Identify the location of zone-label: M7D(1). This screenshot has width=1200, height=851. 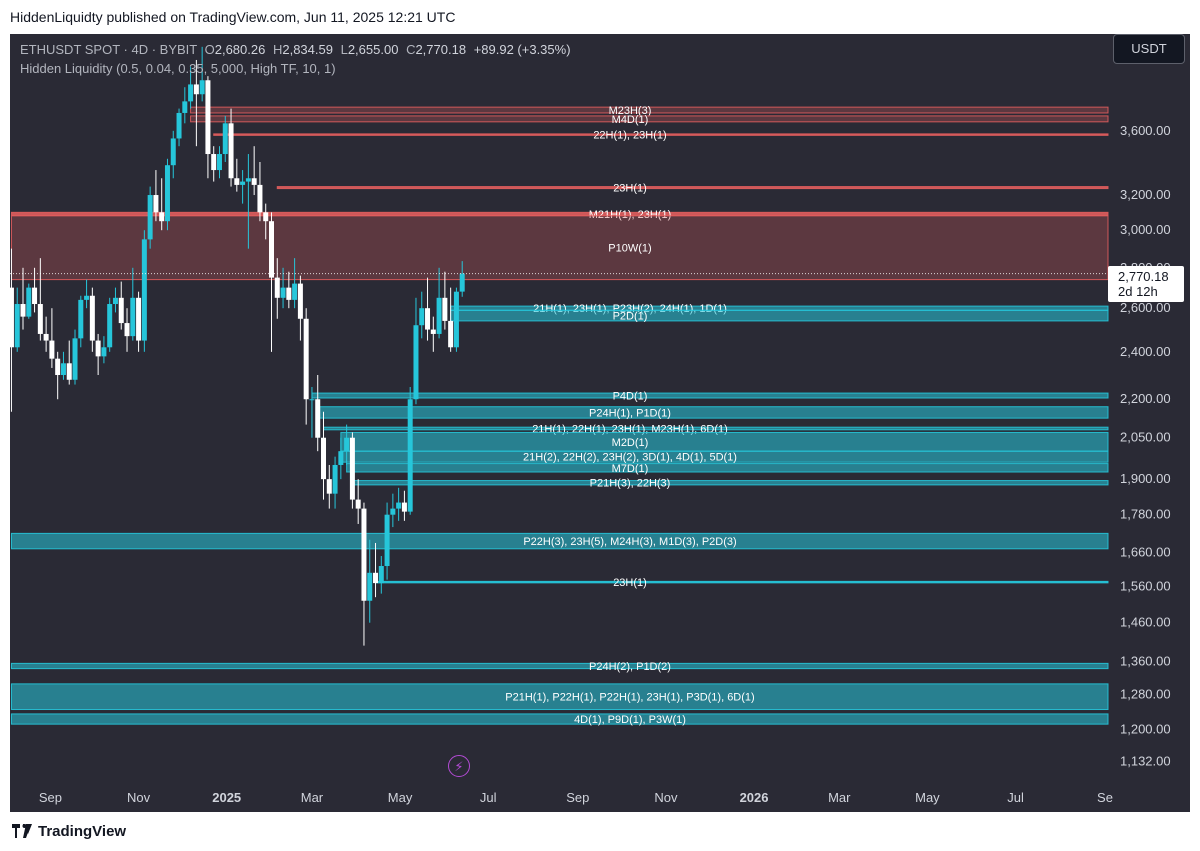
(630, 469).